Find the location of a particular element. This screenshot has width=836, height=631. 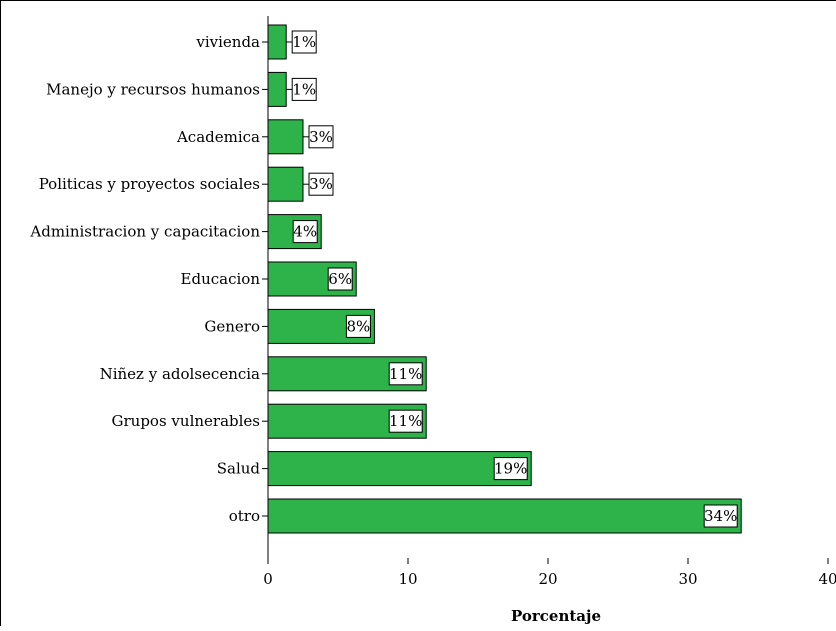

x-tick-label: 0 is located at coordinates (268, 579).